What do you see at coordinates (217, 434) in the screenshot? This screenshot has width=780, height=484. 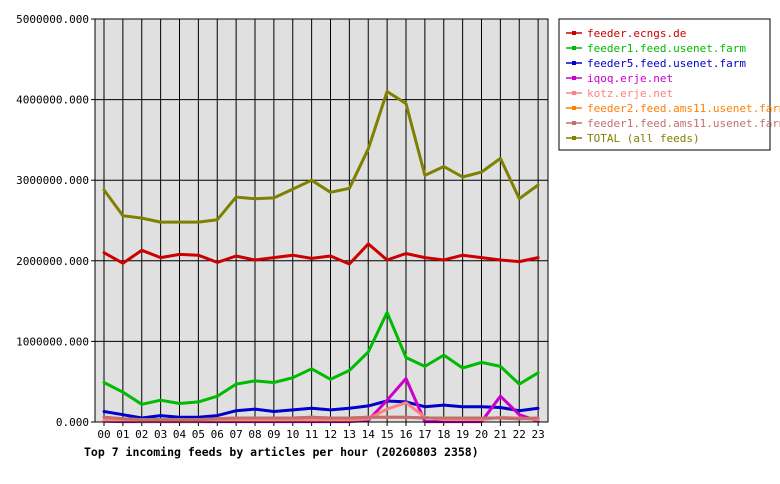 I see `x-tick-label: 06` at bounding box center [217, 434].